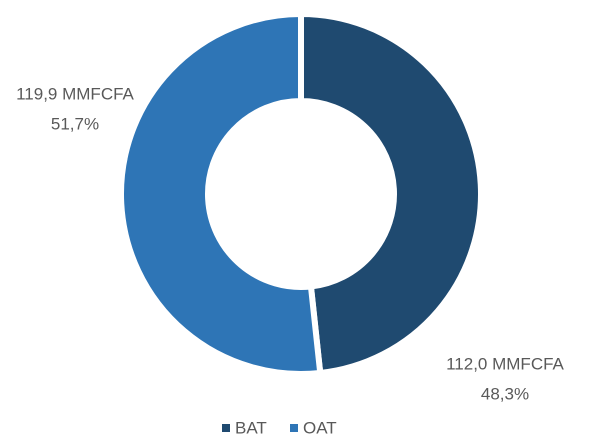 This screenshot has width=592, height=438. Describe the element at coordinates (251, 427) in the screenshot. I see `legend-label: BAT` at that location.